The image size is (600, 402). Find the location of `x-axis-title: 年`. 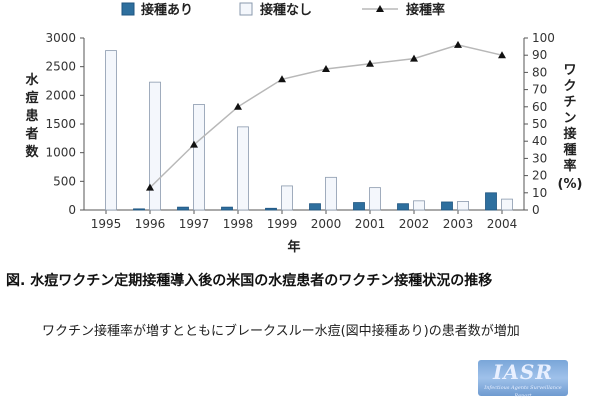

x-axis-title: 年 is located at coordinates (293, 247).